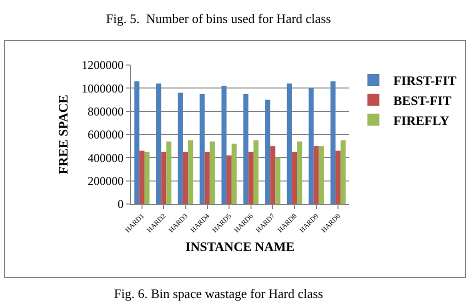 The width and height of the screenshot is (474, 304). I want to click on x-axis-title: INSTANCE NAME, so click(240, 246).